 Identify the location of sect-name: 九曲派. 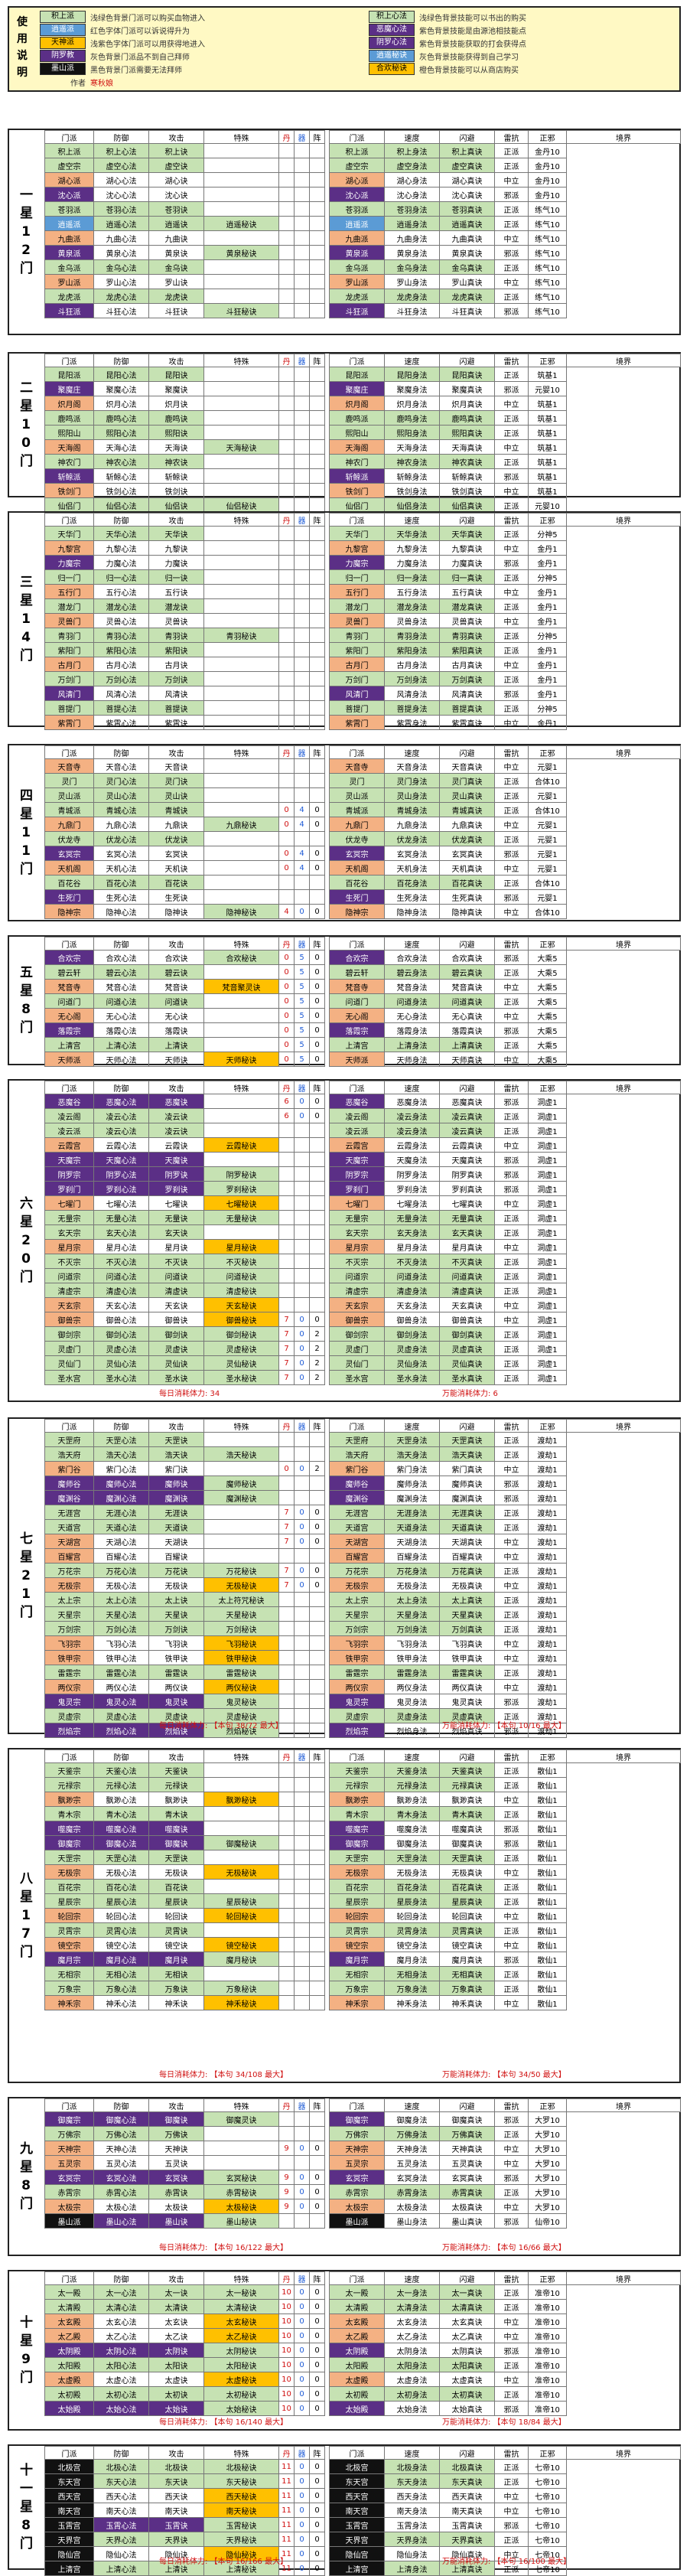
(69, 238).